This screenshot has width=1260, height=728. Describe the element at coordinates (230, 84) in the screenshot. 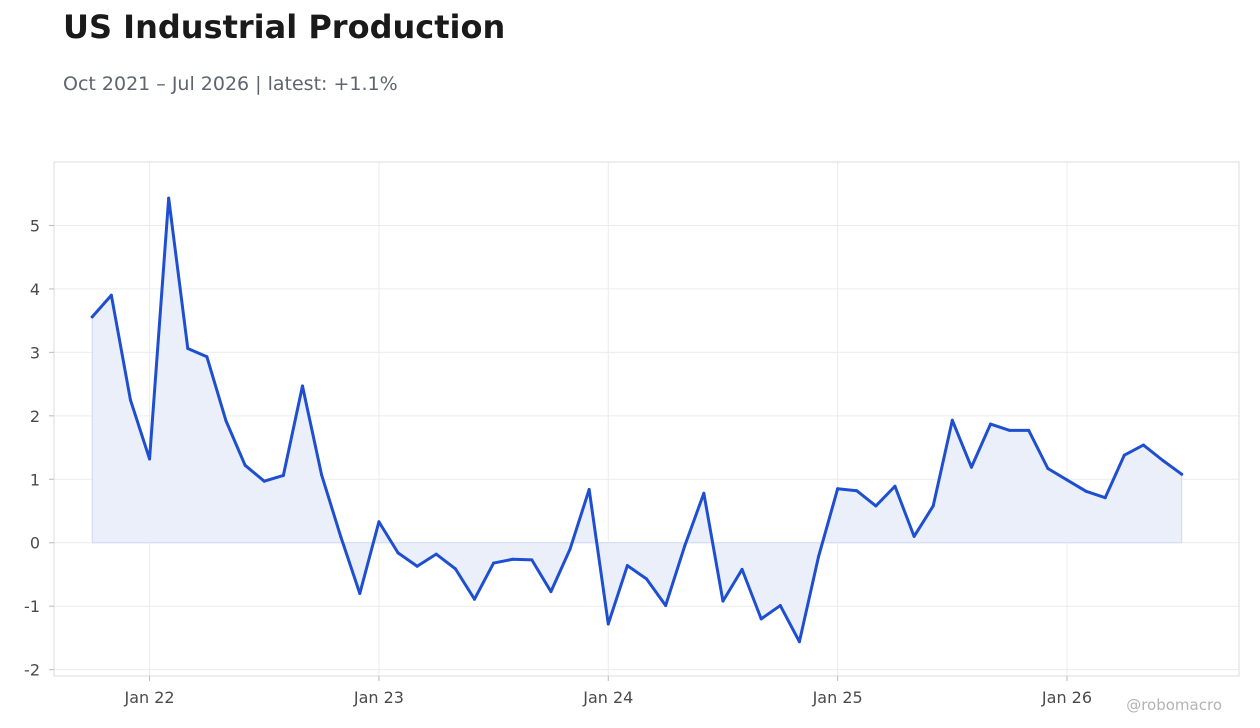

I see `chart-subtitle: Oct 2021 – Jul 2026 | latest: +1.1%` at that location.